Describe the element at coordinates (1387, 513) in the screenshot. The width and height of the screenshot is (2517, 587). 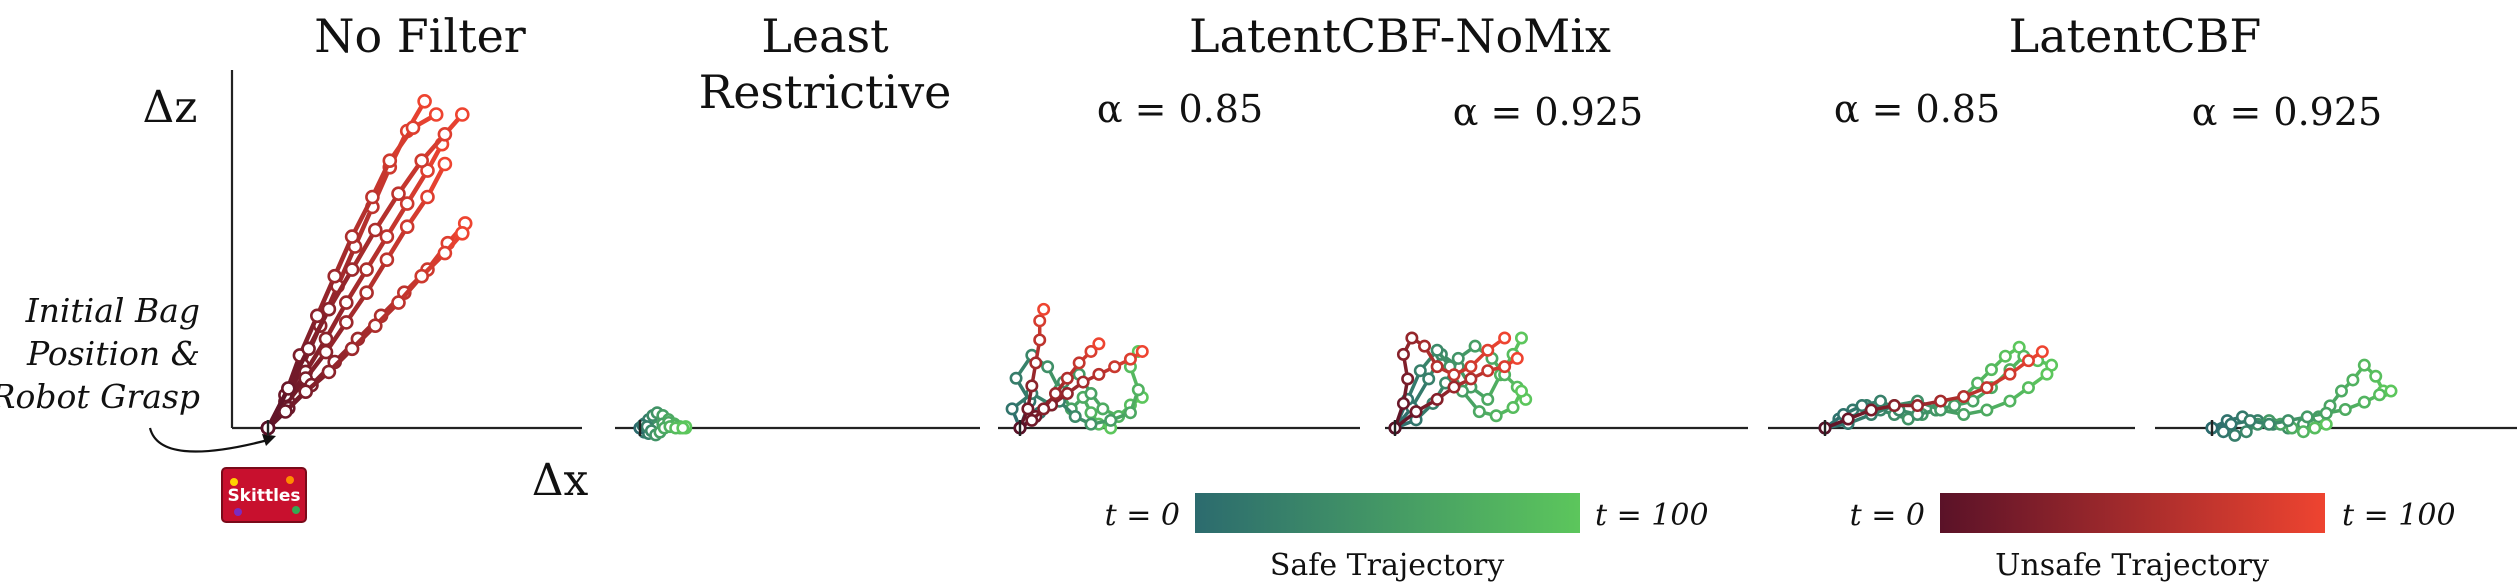
I see `colorbar-safe` at that location.